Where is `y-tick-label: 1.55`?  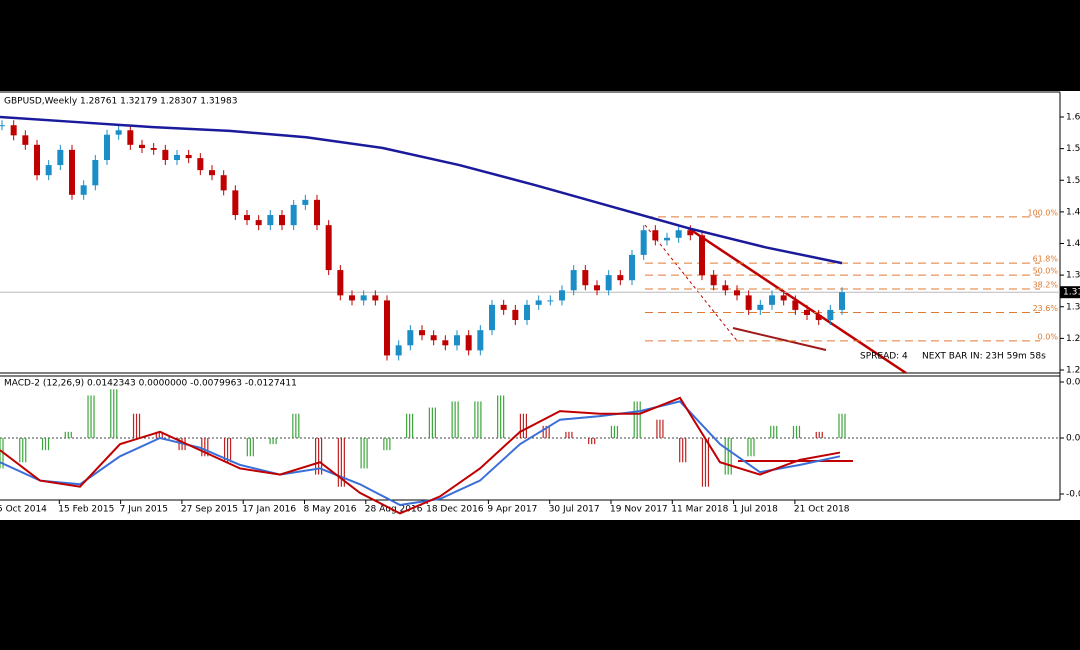
y-tick-label: 1.55 is located at coordinates (1073, 149).